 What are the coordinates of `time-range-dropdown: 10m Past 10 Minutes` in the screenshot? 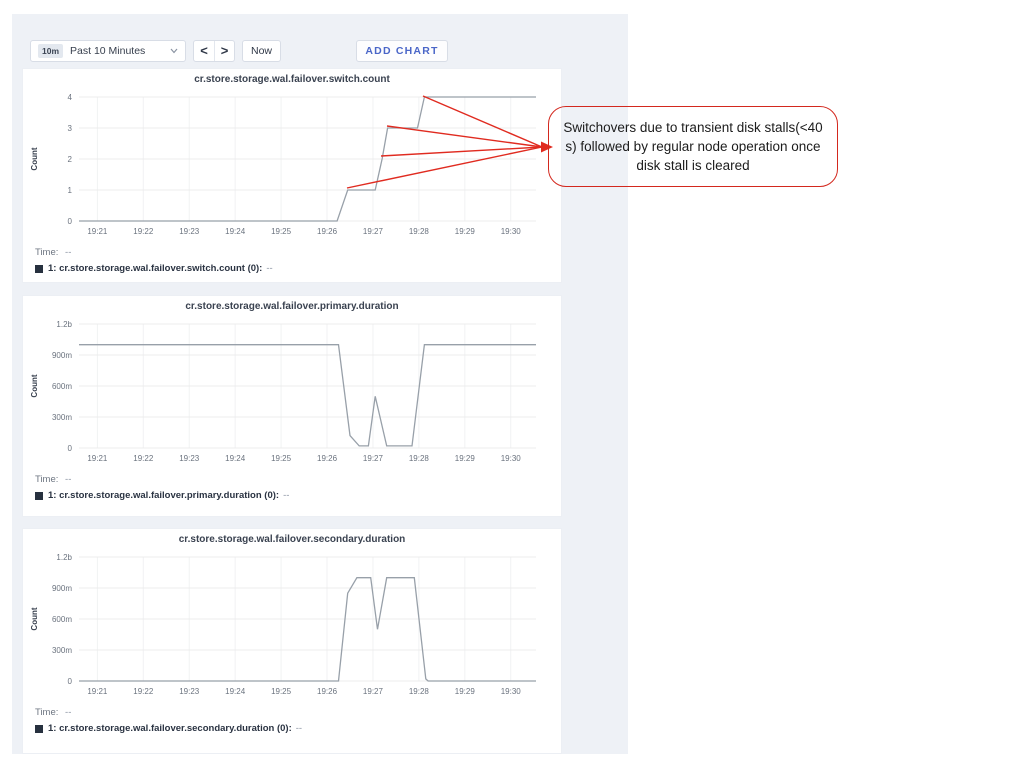 It's located at (108, 51).